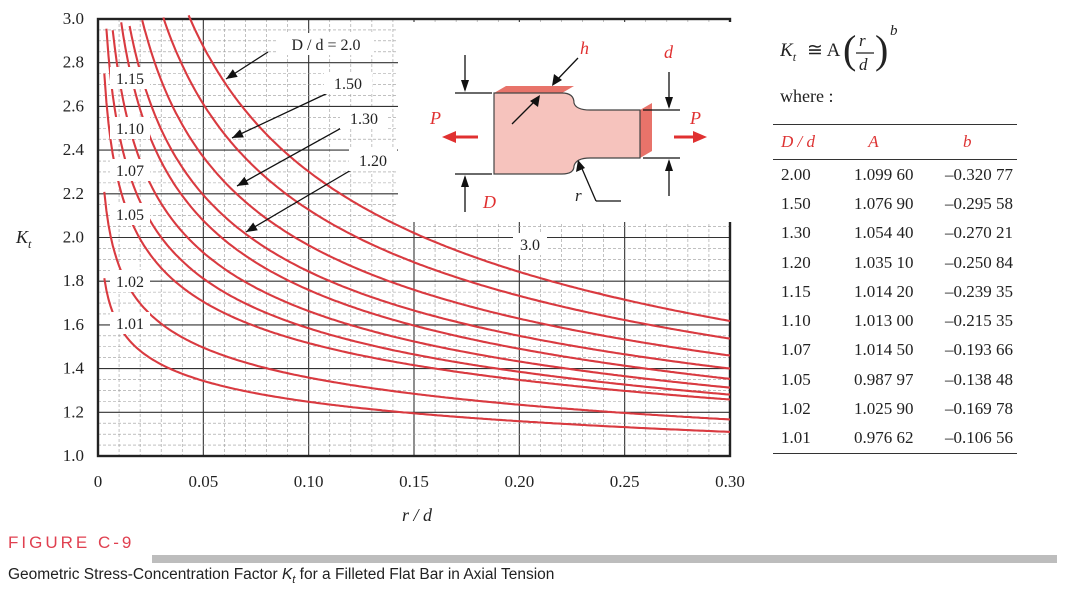 The height and width of the screenshot is (592, 1066). I want to click on table-cell: 1.15, so click(796, 291).